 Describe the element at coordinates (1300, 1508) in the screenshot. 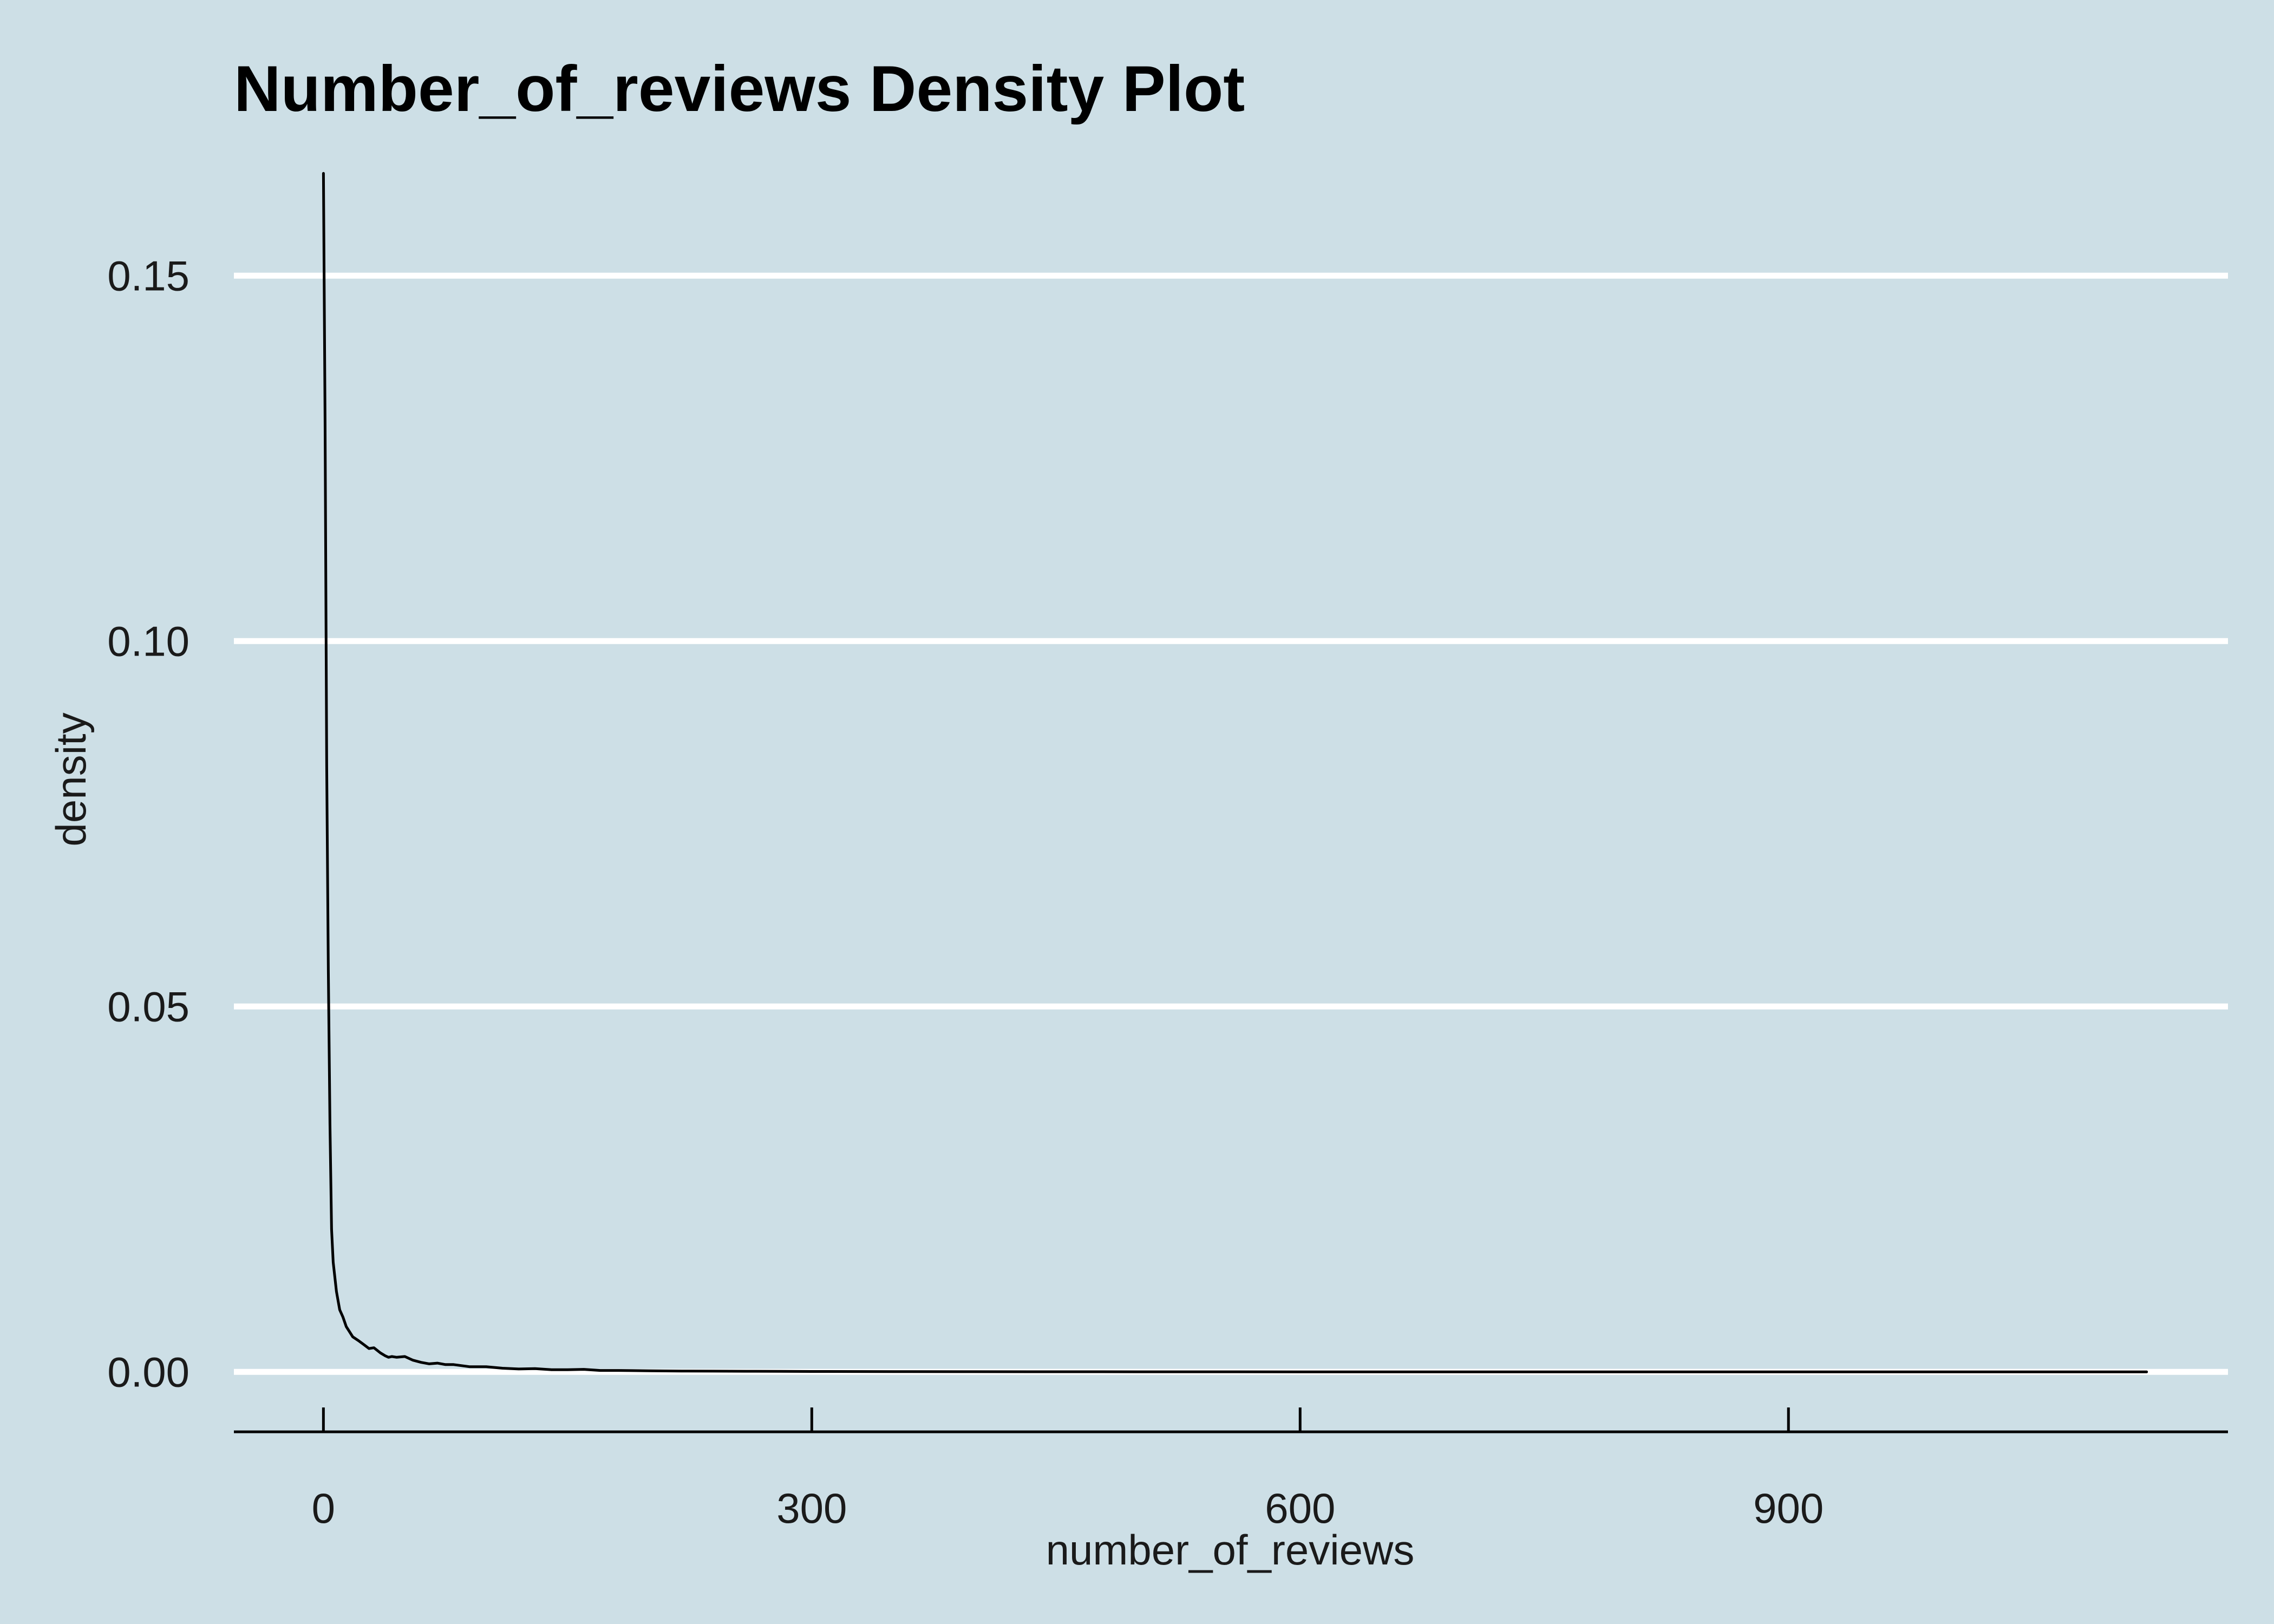

I see `x-tick-label: 600` at that location.